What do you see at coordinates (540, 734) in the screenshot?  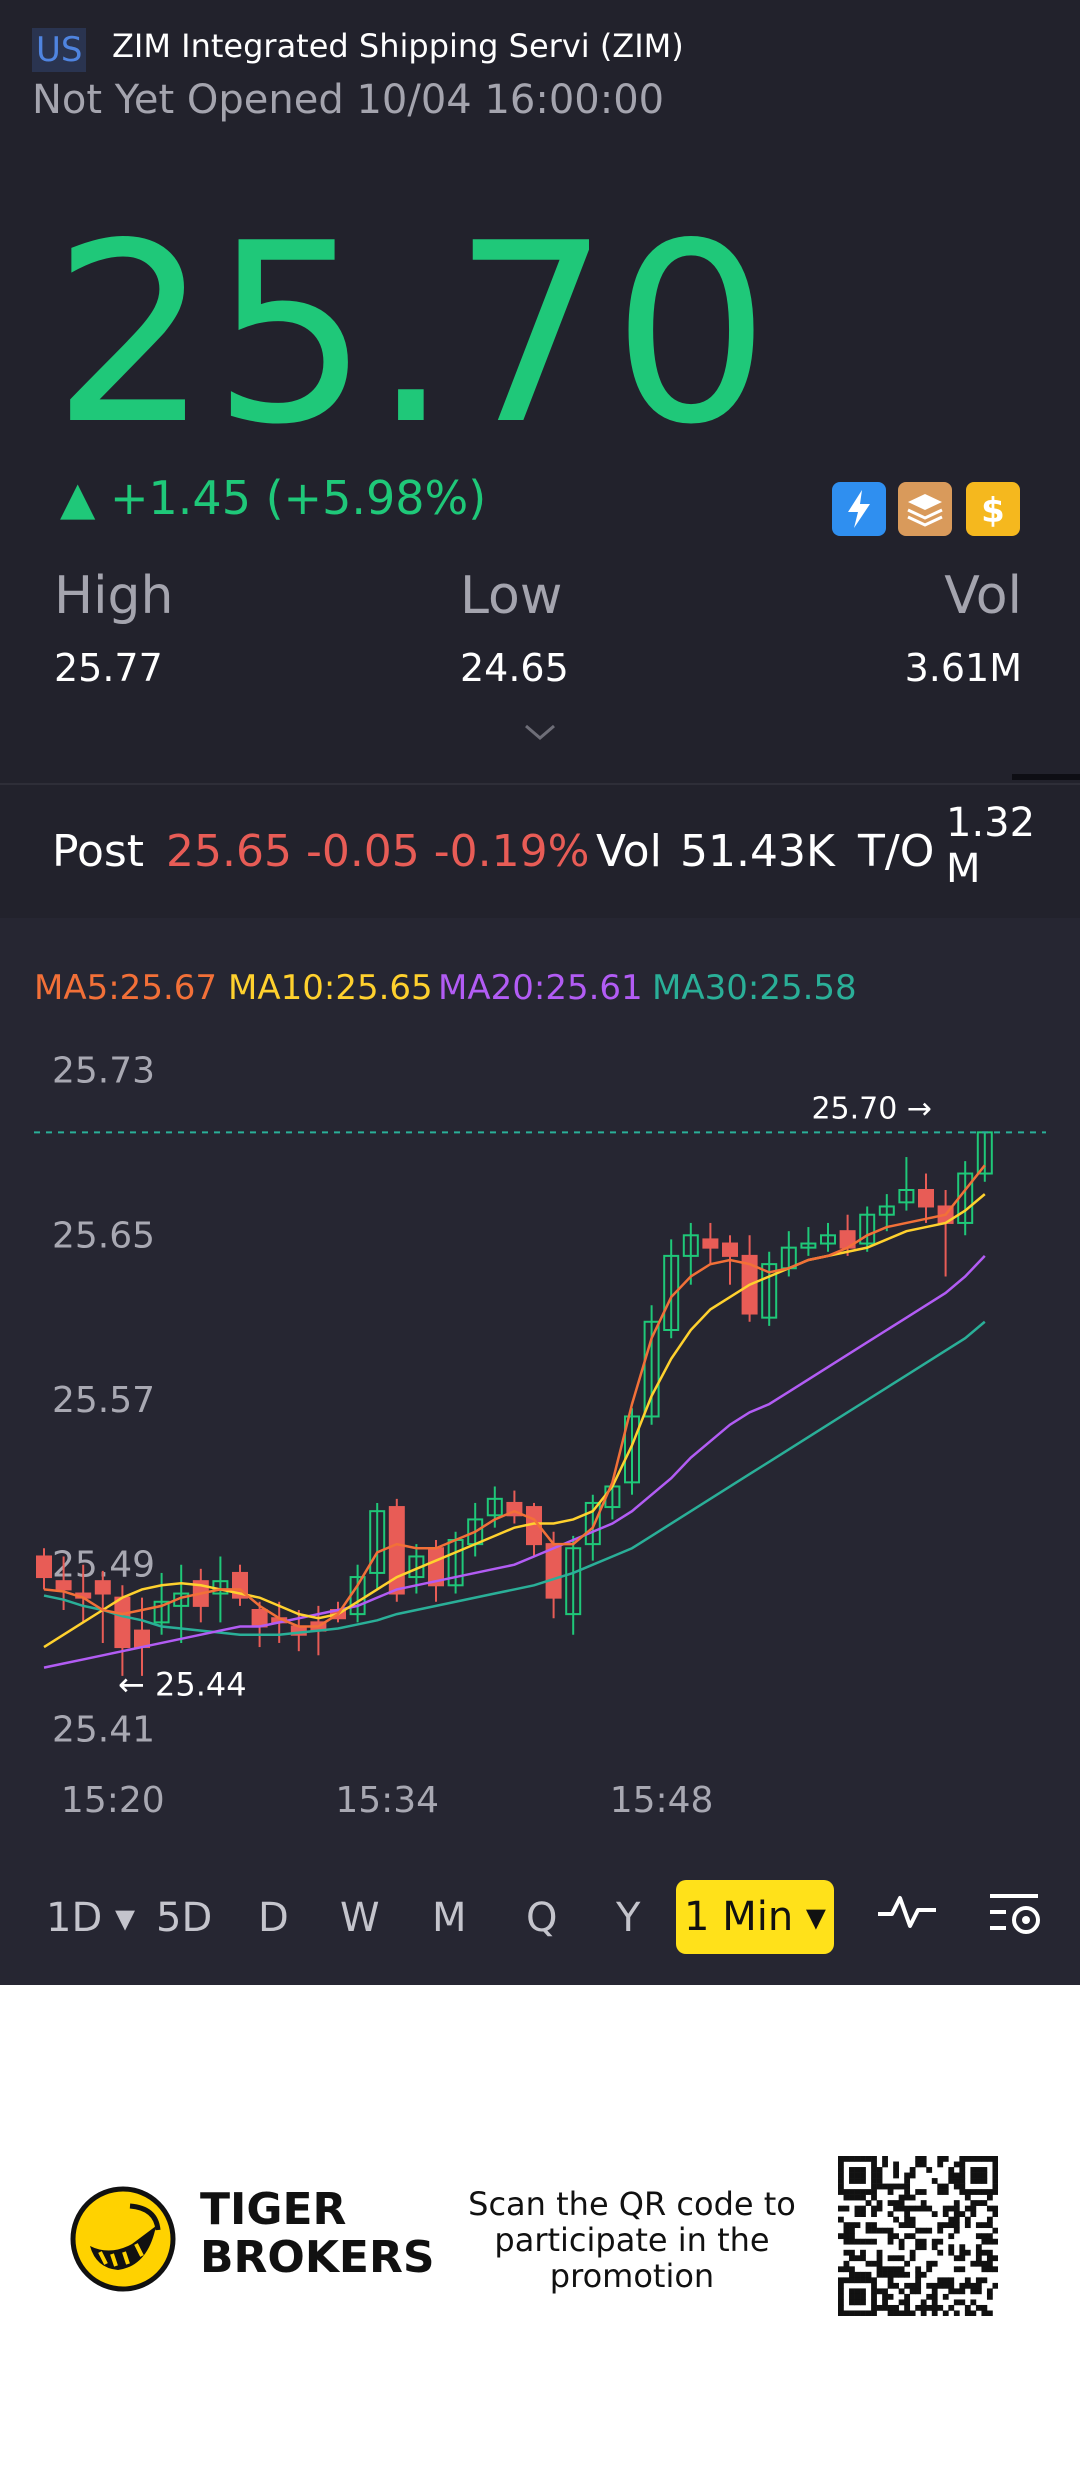 I see `chevron-down-icon` at bounding box center [540, 734].